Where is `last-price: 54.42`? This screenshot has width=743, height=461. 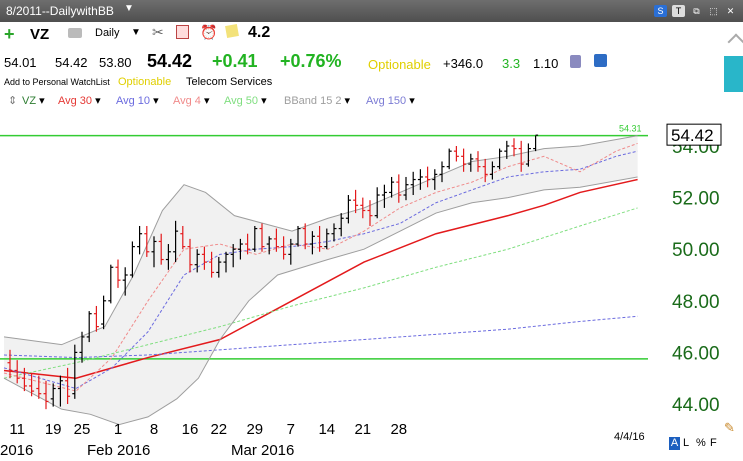
last-price: 54.42 is located at coordinates (170, 61).